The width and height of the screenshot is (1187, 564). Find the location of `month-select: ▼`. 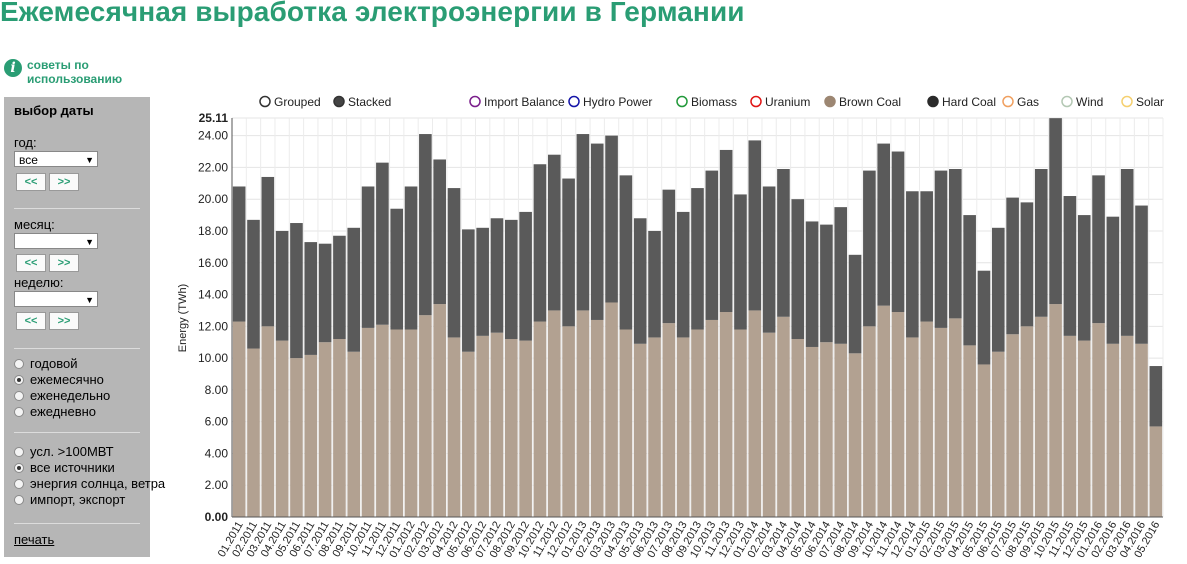

month-select: ▼ is located at coordinates (56, 241).